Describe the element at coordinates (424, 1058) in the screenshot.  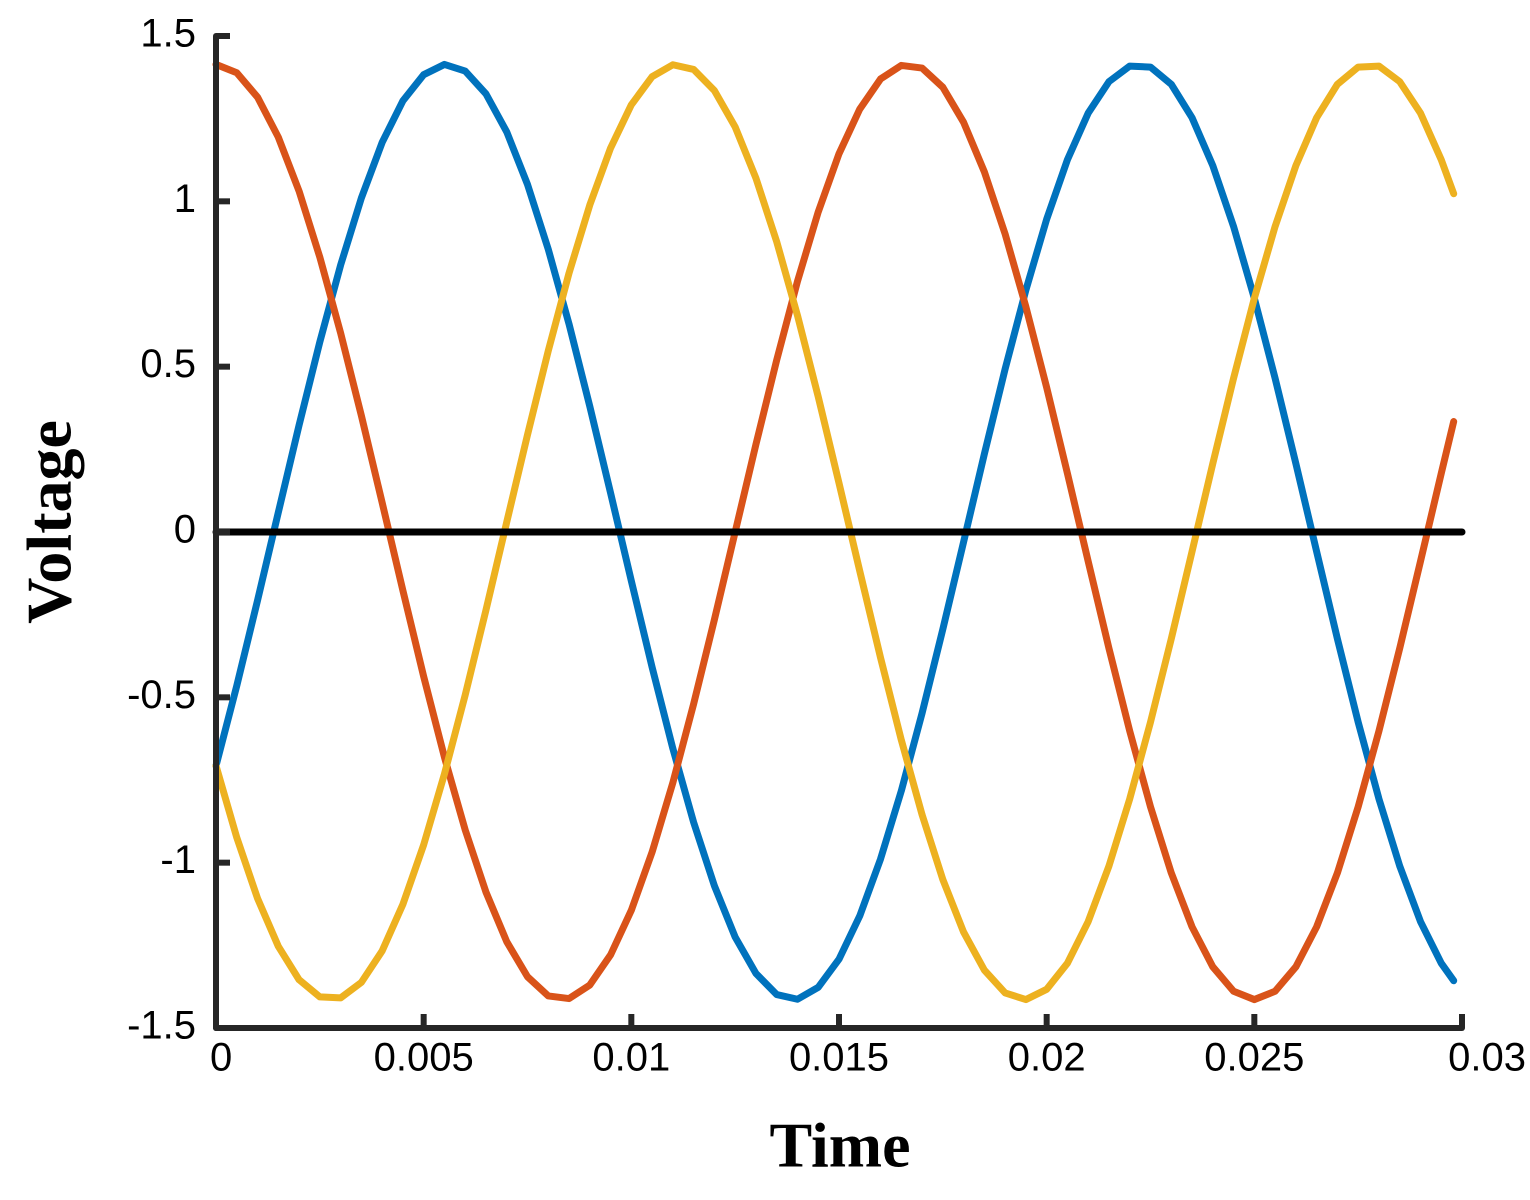
I see `x-tick-label: 0.005` at that location.